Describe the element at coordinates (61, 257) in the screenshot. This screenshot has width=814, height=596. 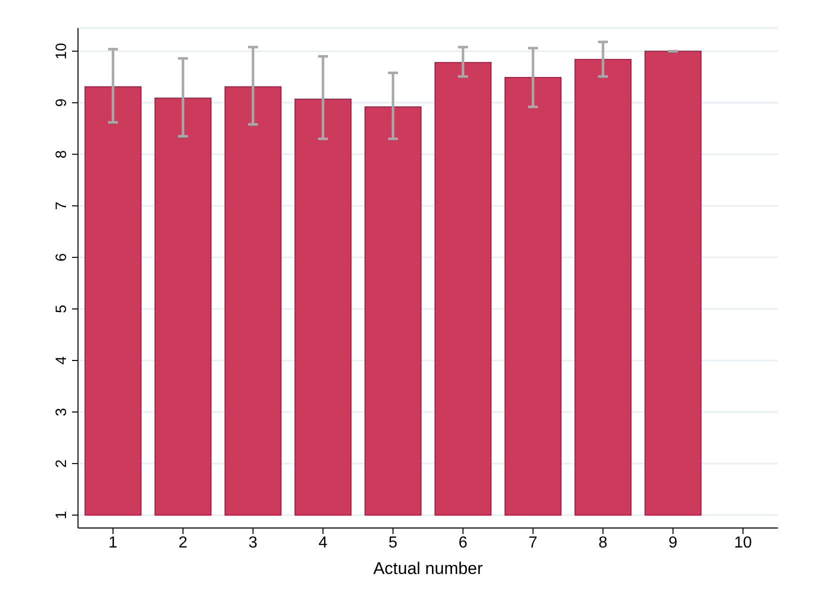
I see `y-tick-label: 6` at that location.